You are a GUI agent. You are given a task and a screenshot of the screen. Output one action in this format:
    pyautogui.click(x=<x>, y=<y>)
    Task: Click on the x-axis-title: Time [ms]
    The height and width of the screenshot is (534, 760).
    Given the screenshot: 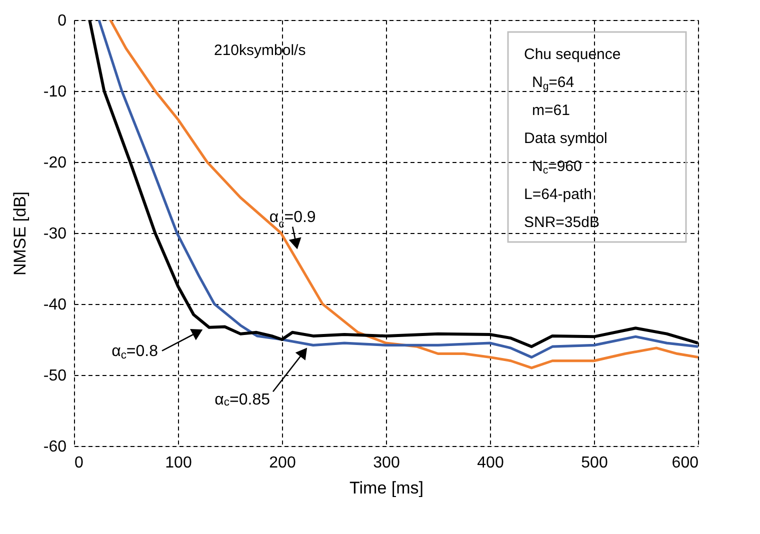 What is the action you would take?
    pyautogui.click(x=387, y=488)
    